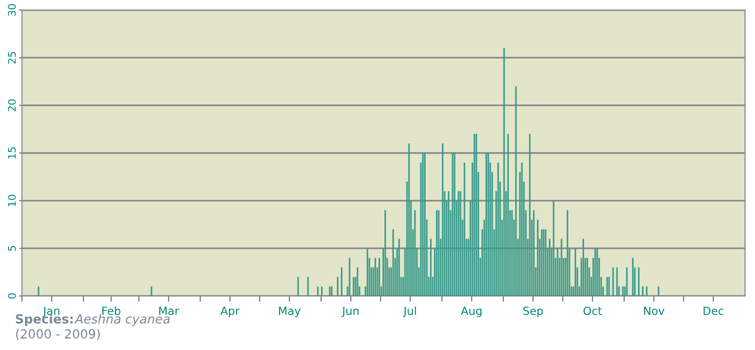  I want to click on x-tick-label: Jul, so click(409, 312).